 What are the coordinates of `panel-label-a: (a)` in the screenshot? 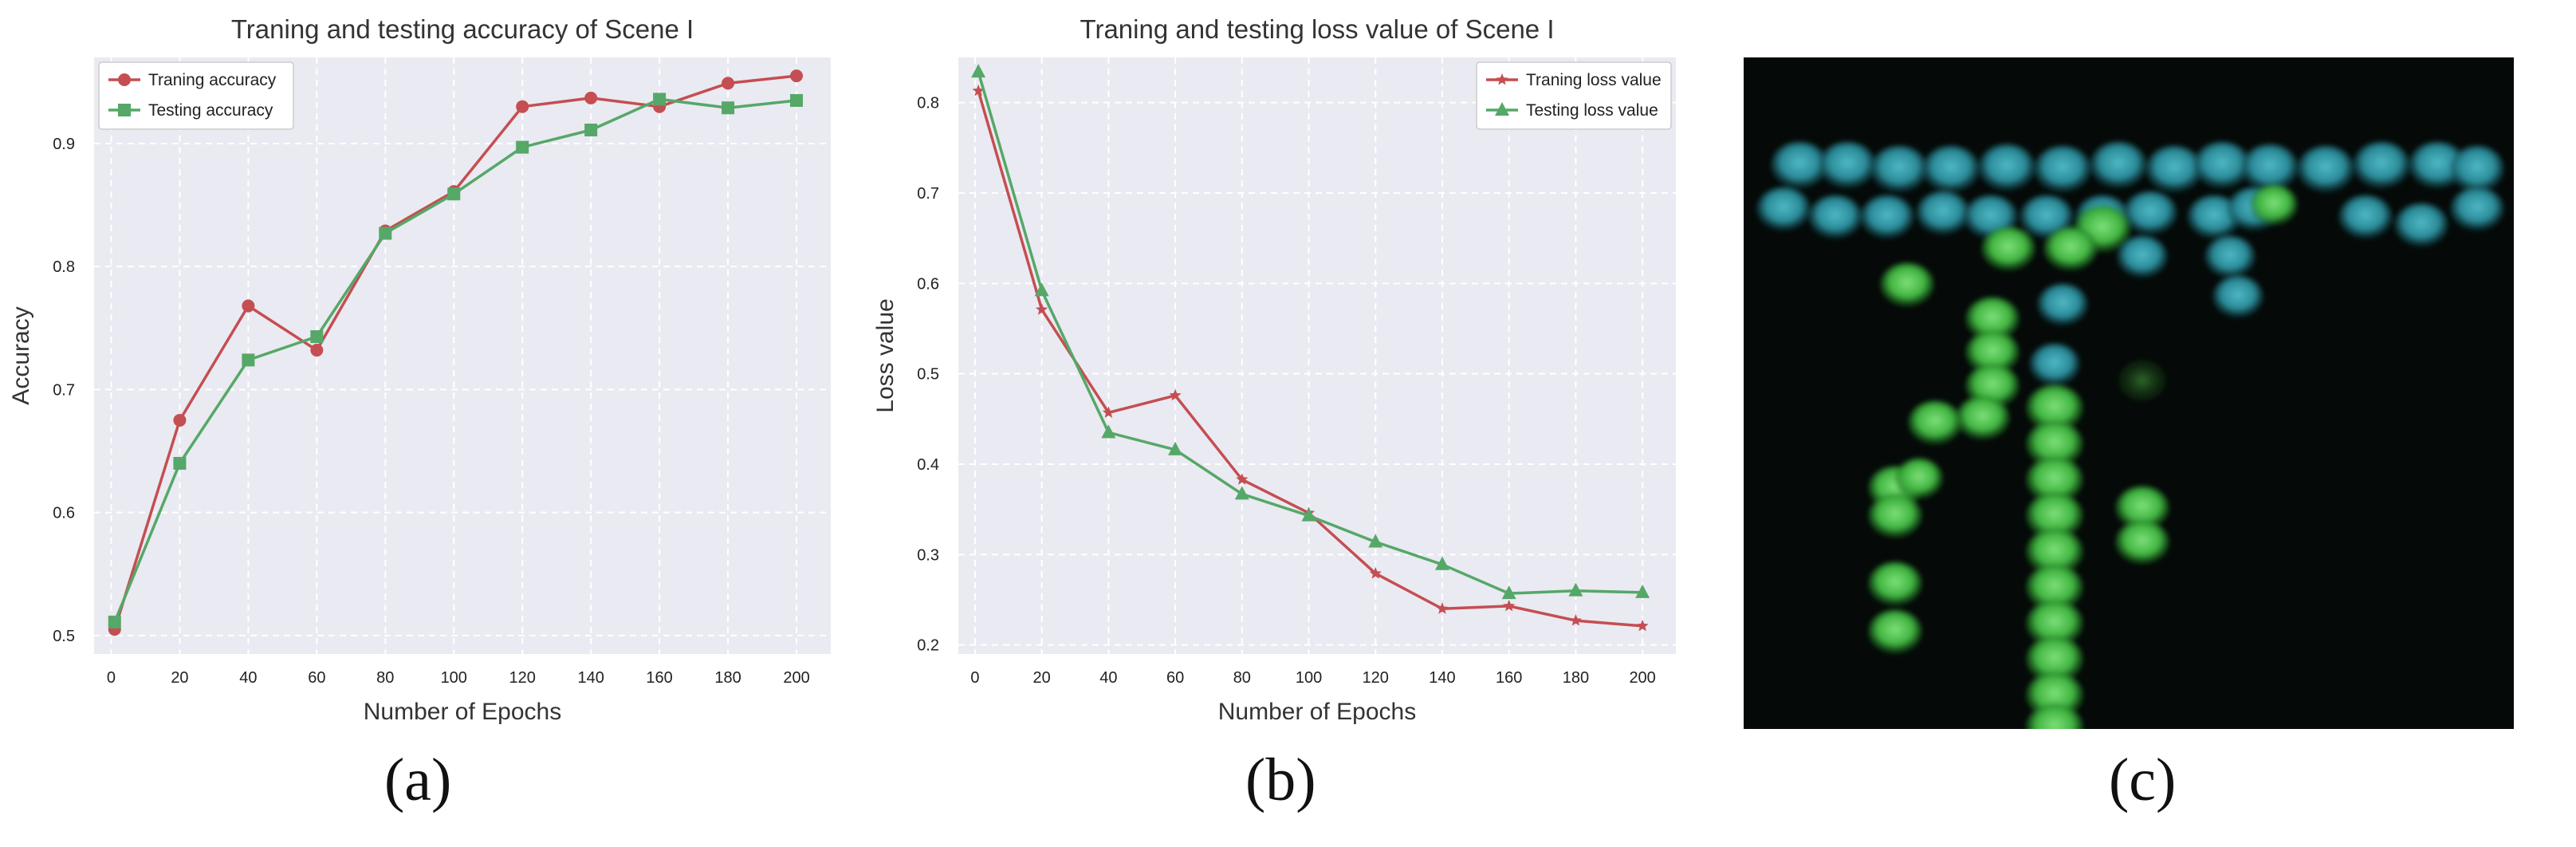 It's located at (418, 780).